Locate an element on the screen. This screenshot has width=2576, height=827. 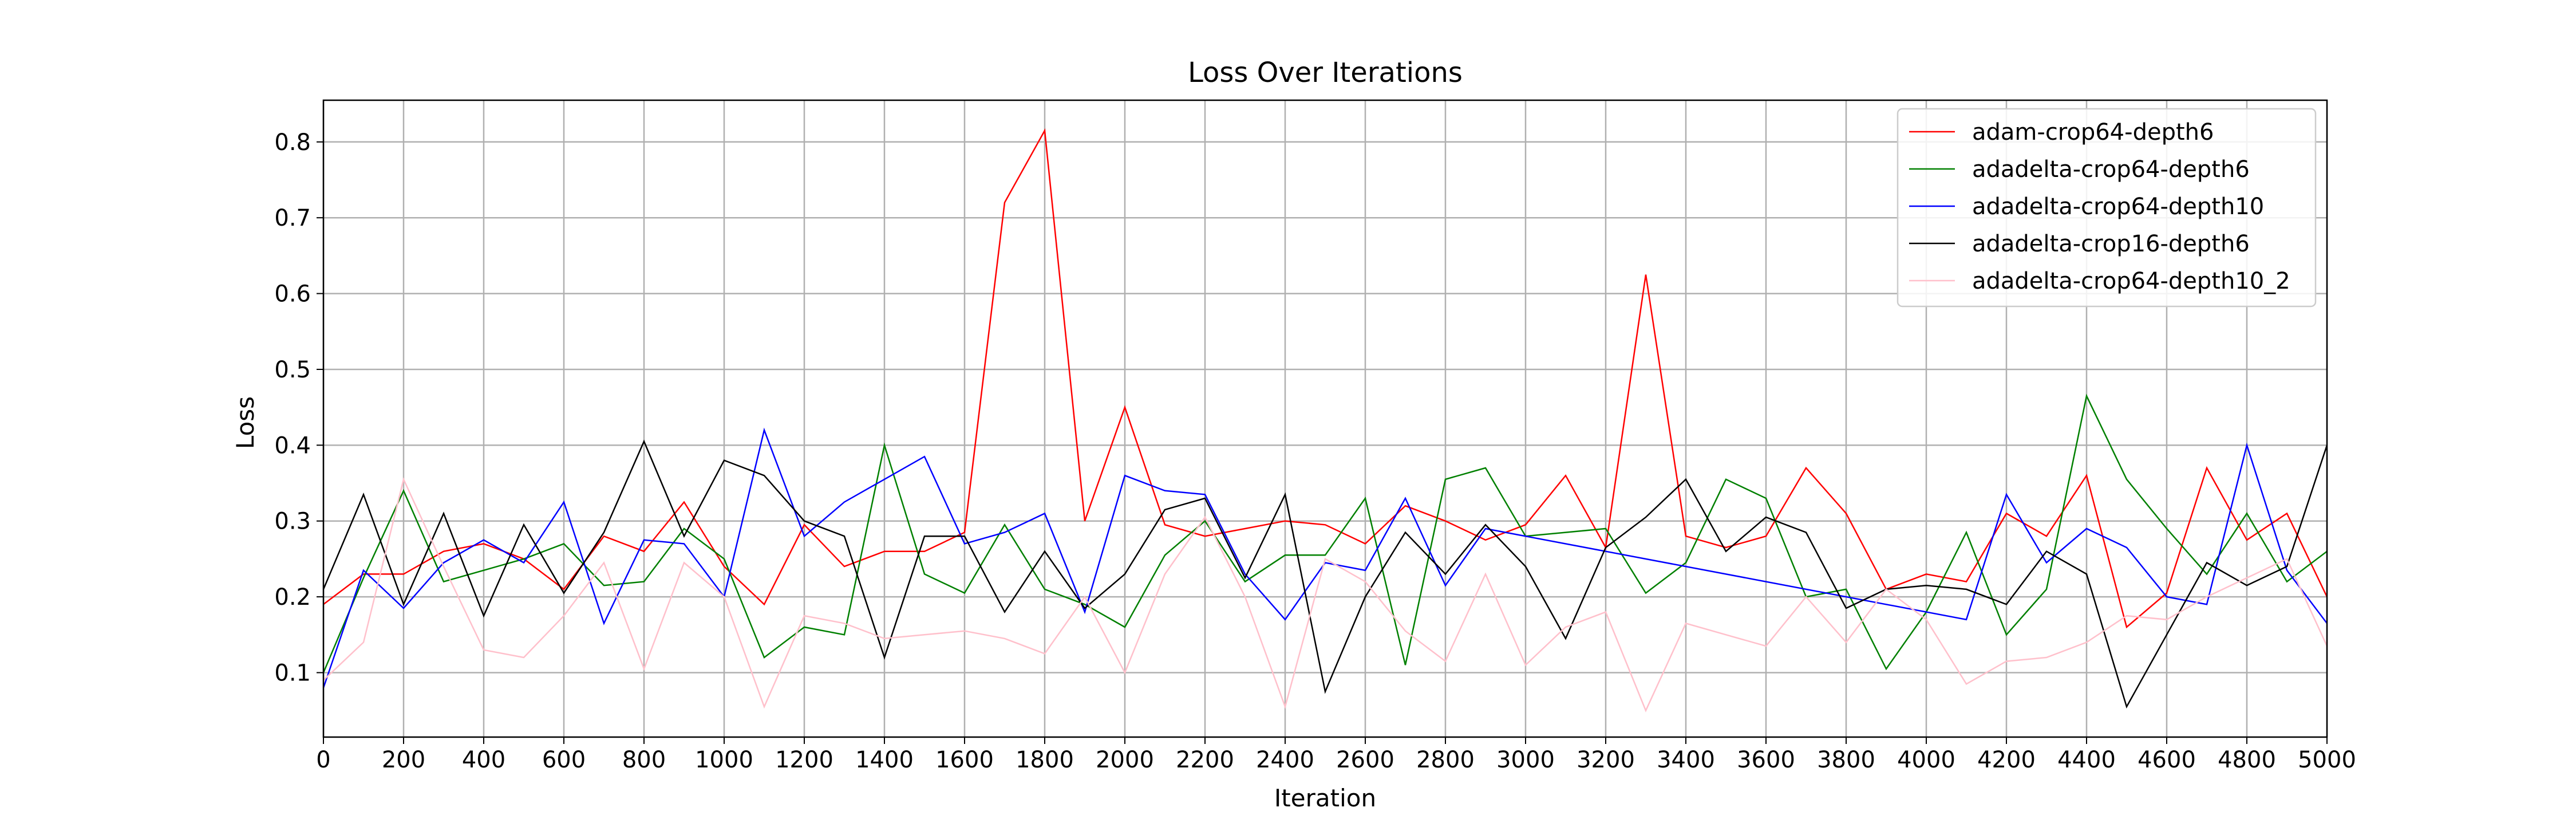
y-tick-label: 0.3 is located at coordinates (292, 522).